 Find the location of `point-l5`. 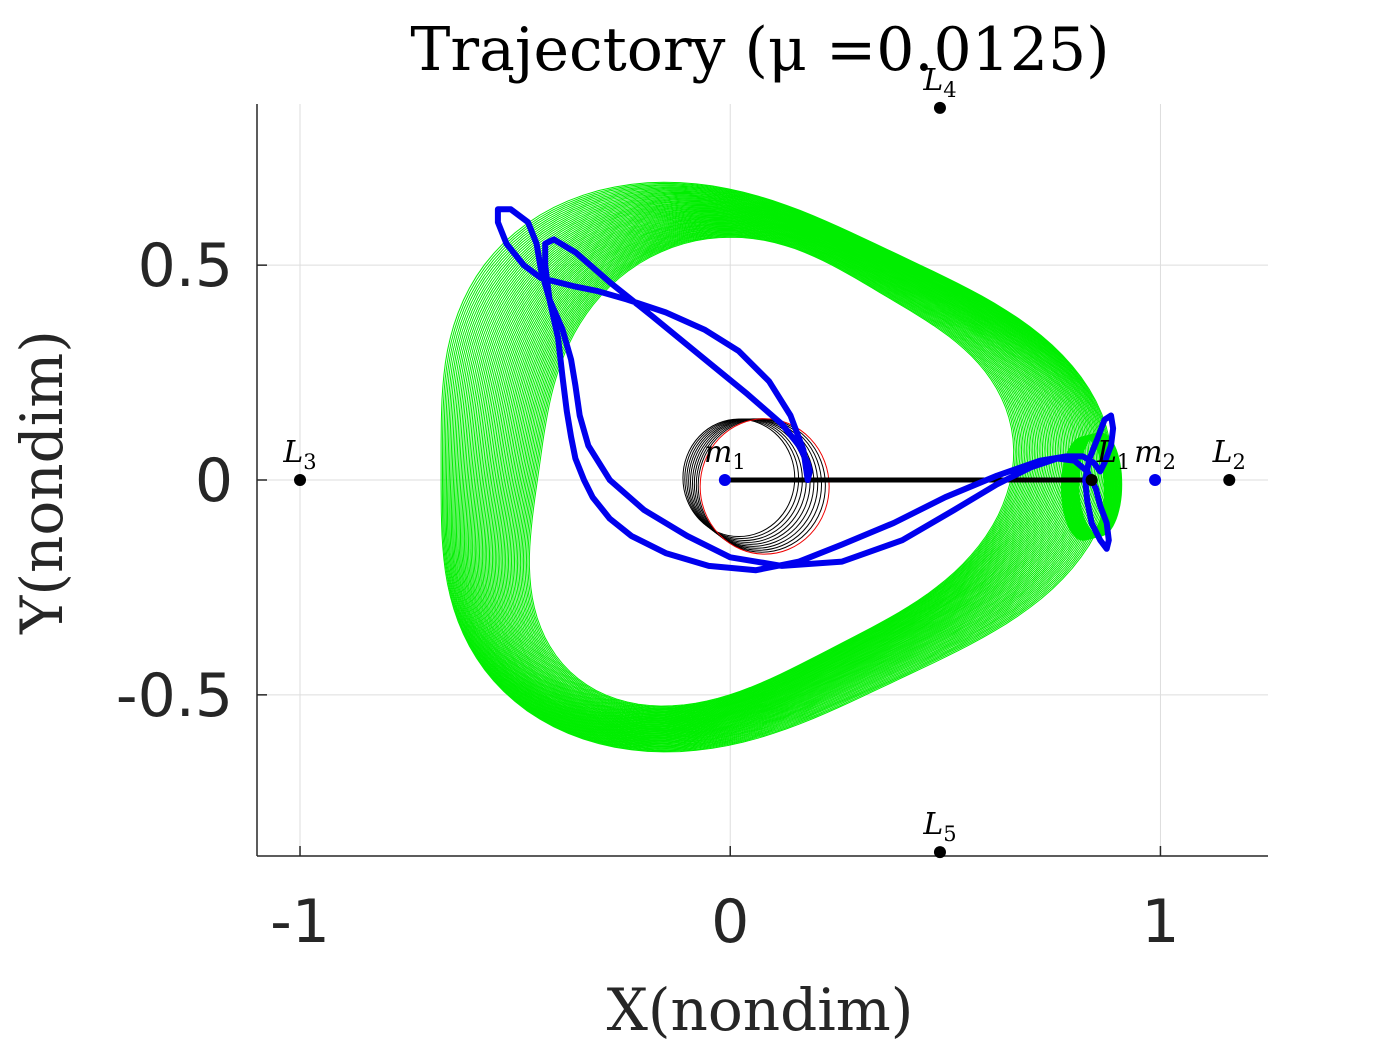

point-l5 is located at coordinates (939, 852).